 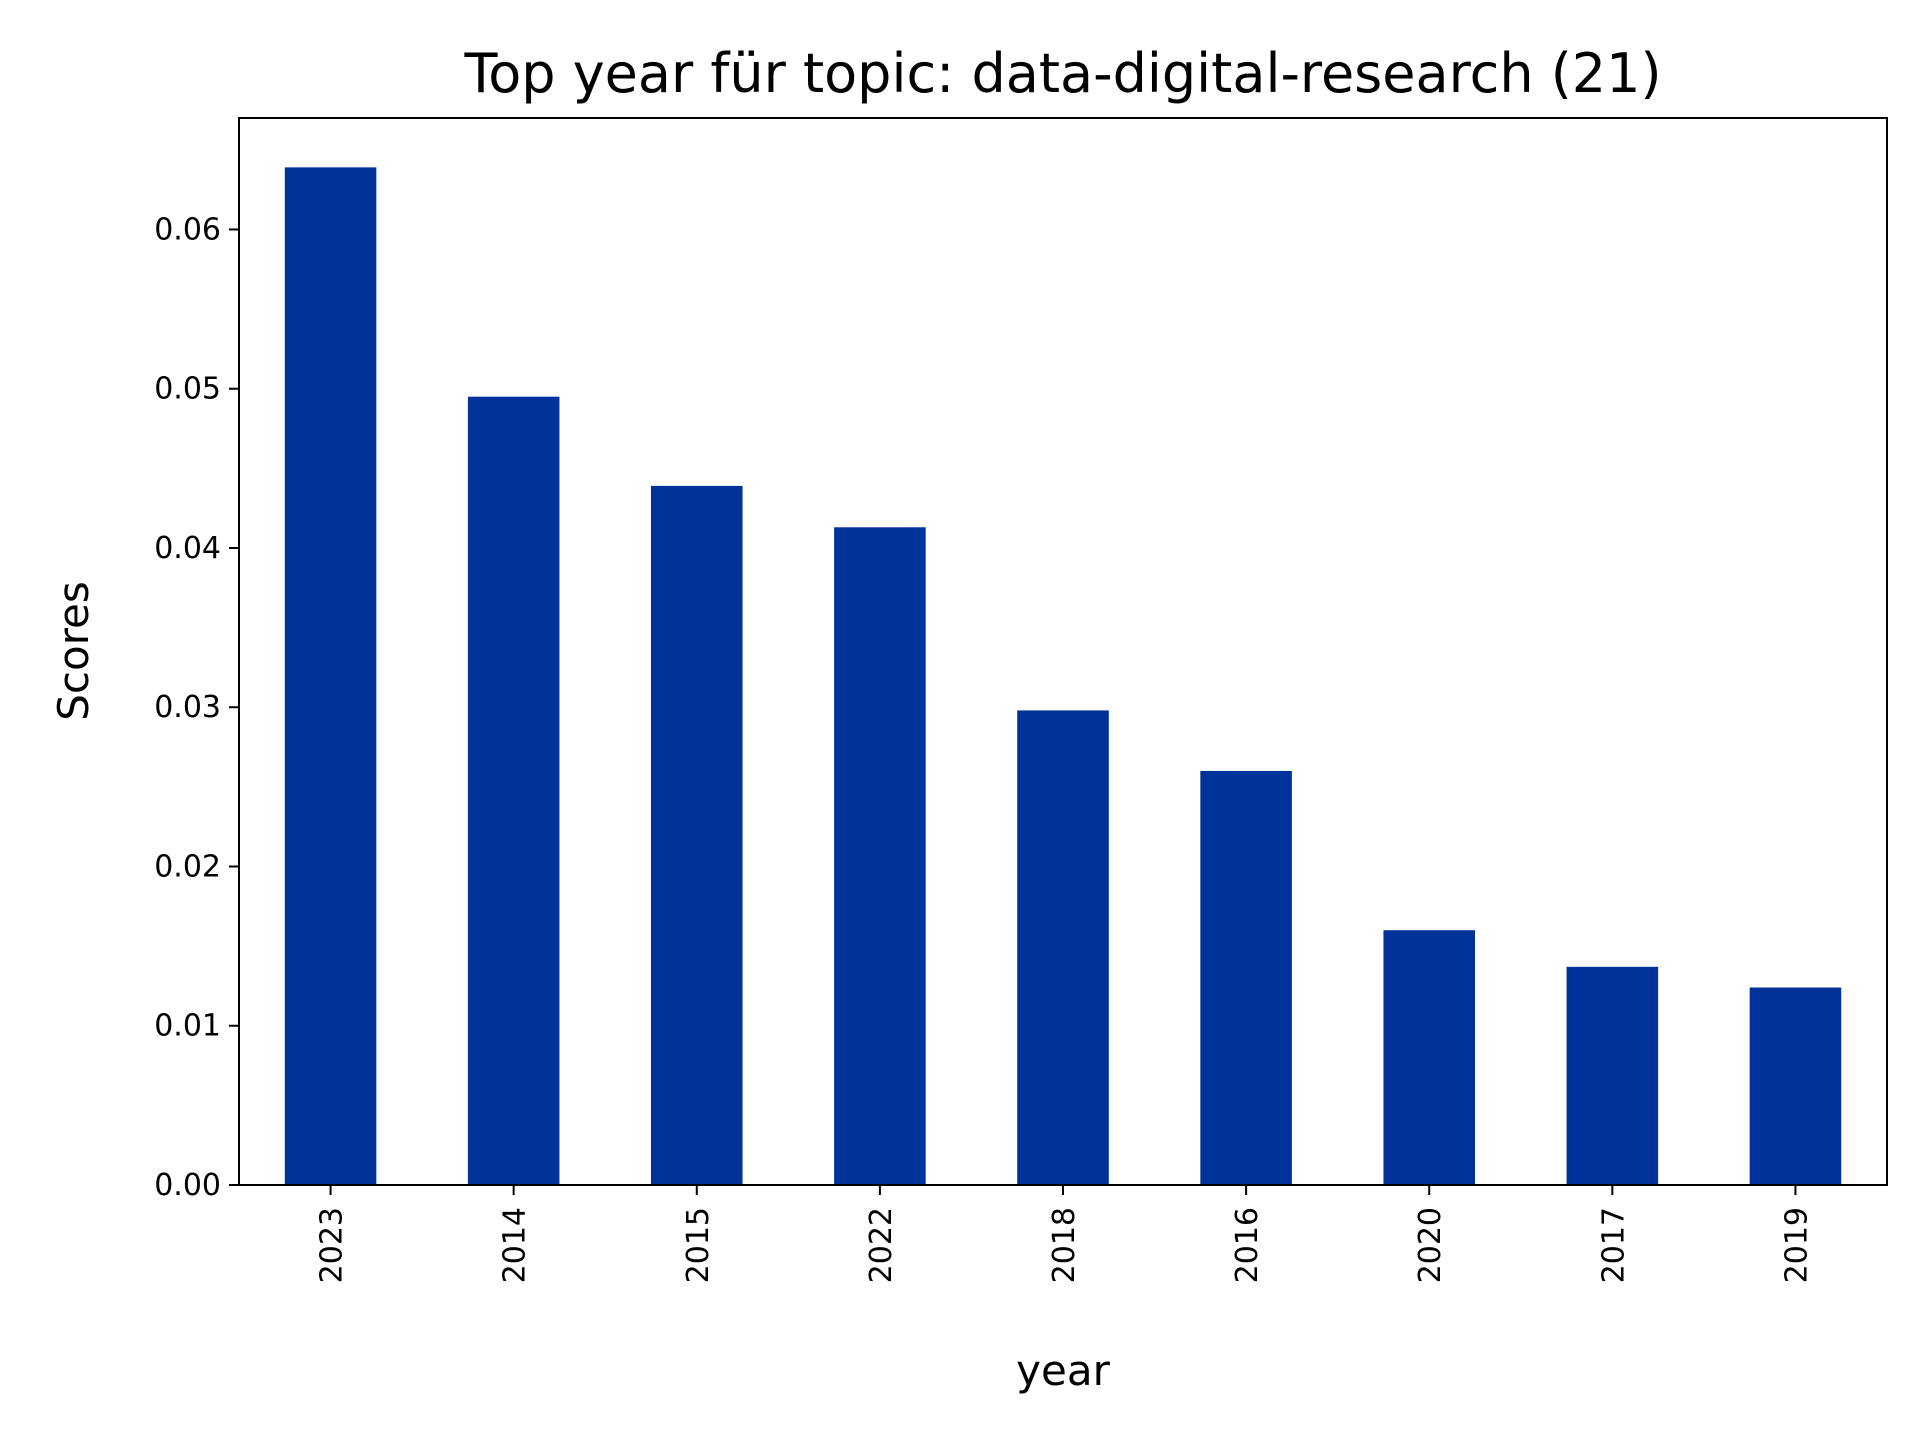 What do you see at coordinates (1063, 1370) in the screenshot?
I see `x-axis-label: year` at bounding box center [1063, 1370].